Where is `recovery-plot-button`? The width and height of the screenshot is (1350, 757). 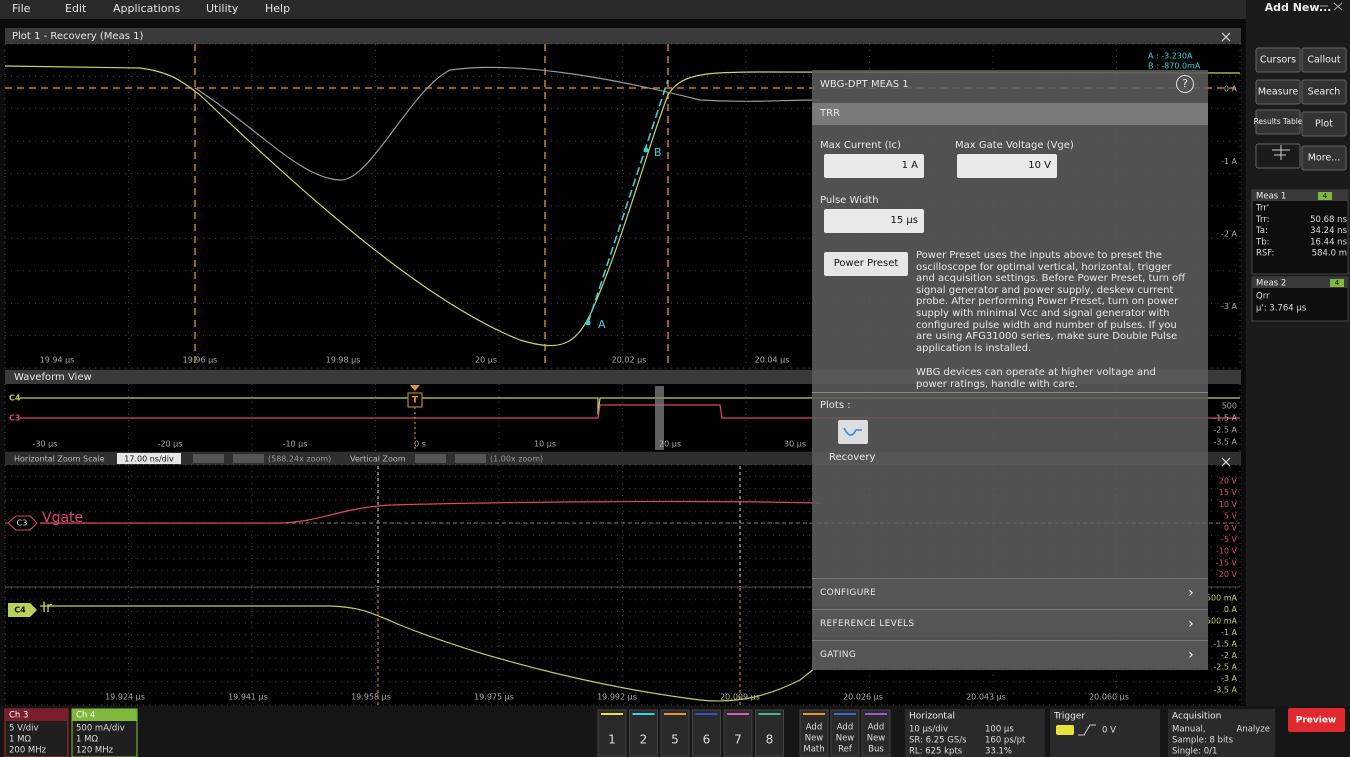
recovery-plot-button is located at coordinates (853, 432).